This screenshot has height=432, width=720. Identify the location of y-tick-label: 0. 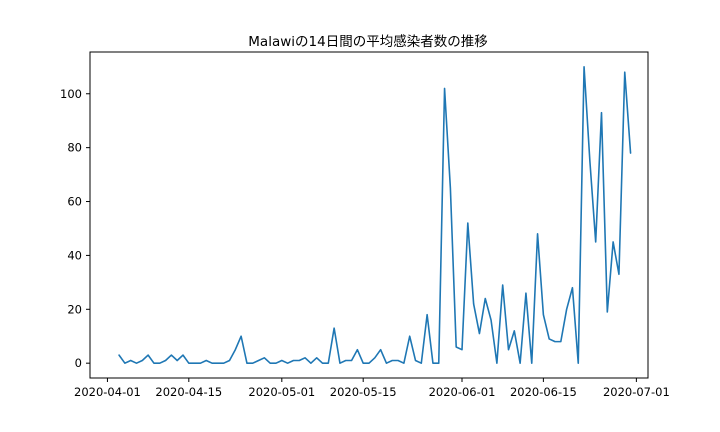
(78, 363).